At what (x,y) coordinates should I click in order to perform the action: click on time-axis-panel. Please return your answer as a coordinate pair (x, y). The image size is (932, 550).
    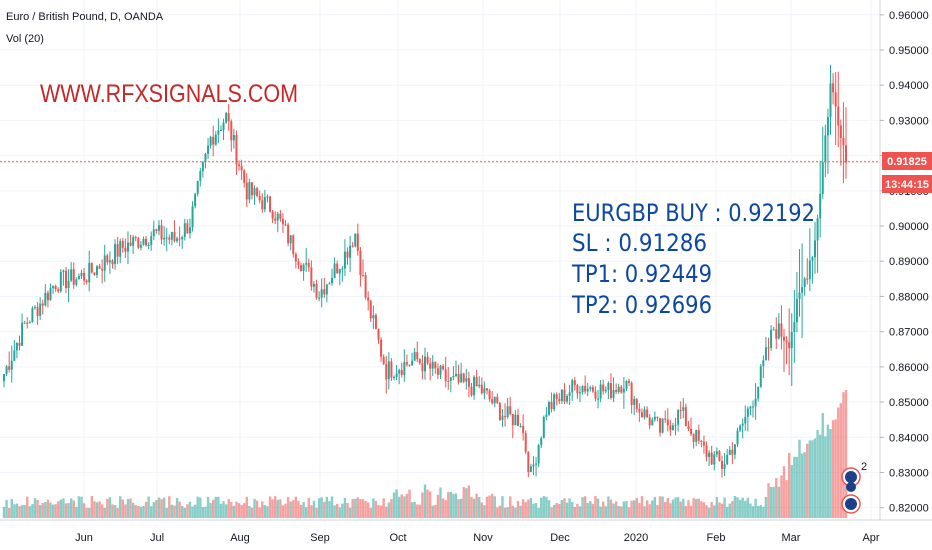
    Looking at the image, I should click on (466, 535).